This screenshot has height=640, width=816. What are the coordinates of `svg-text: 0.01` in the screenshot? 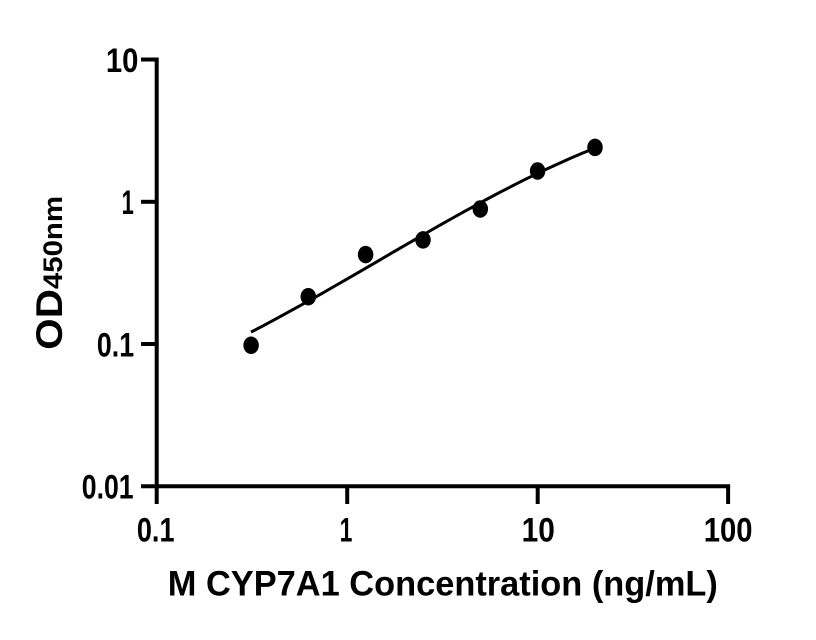 It's located at (108, 488).